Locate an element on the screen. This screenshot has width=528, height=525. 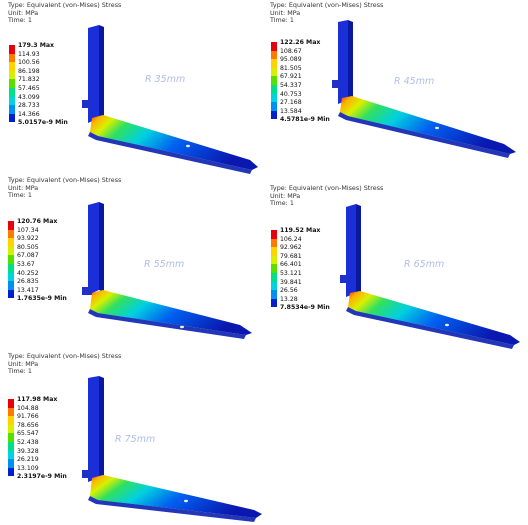
legend-value: 40.252 is located at coordinates (28, 273).